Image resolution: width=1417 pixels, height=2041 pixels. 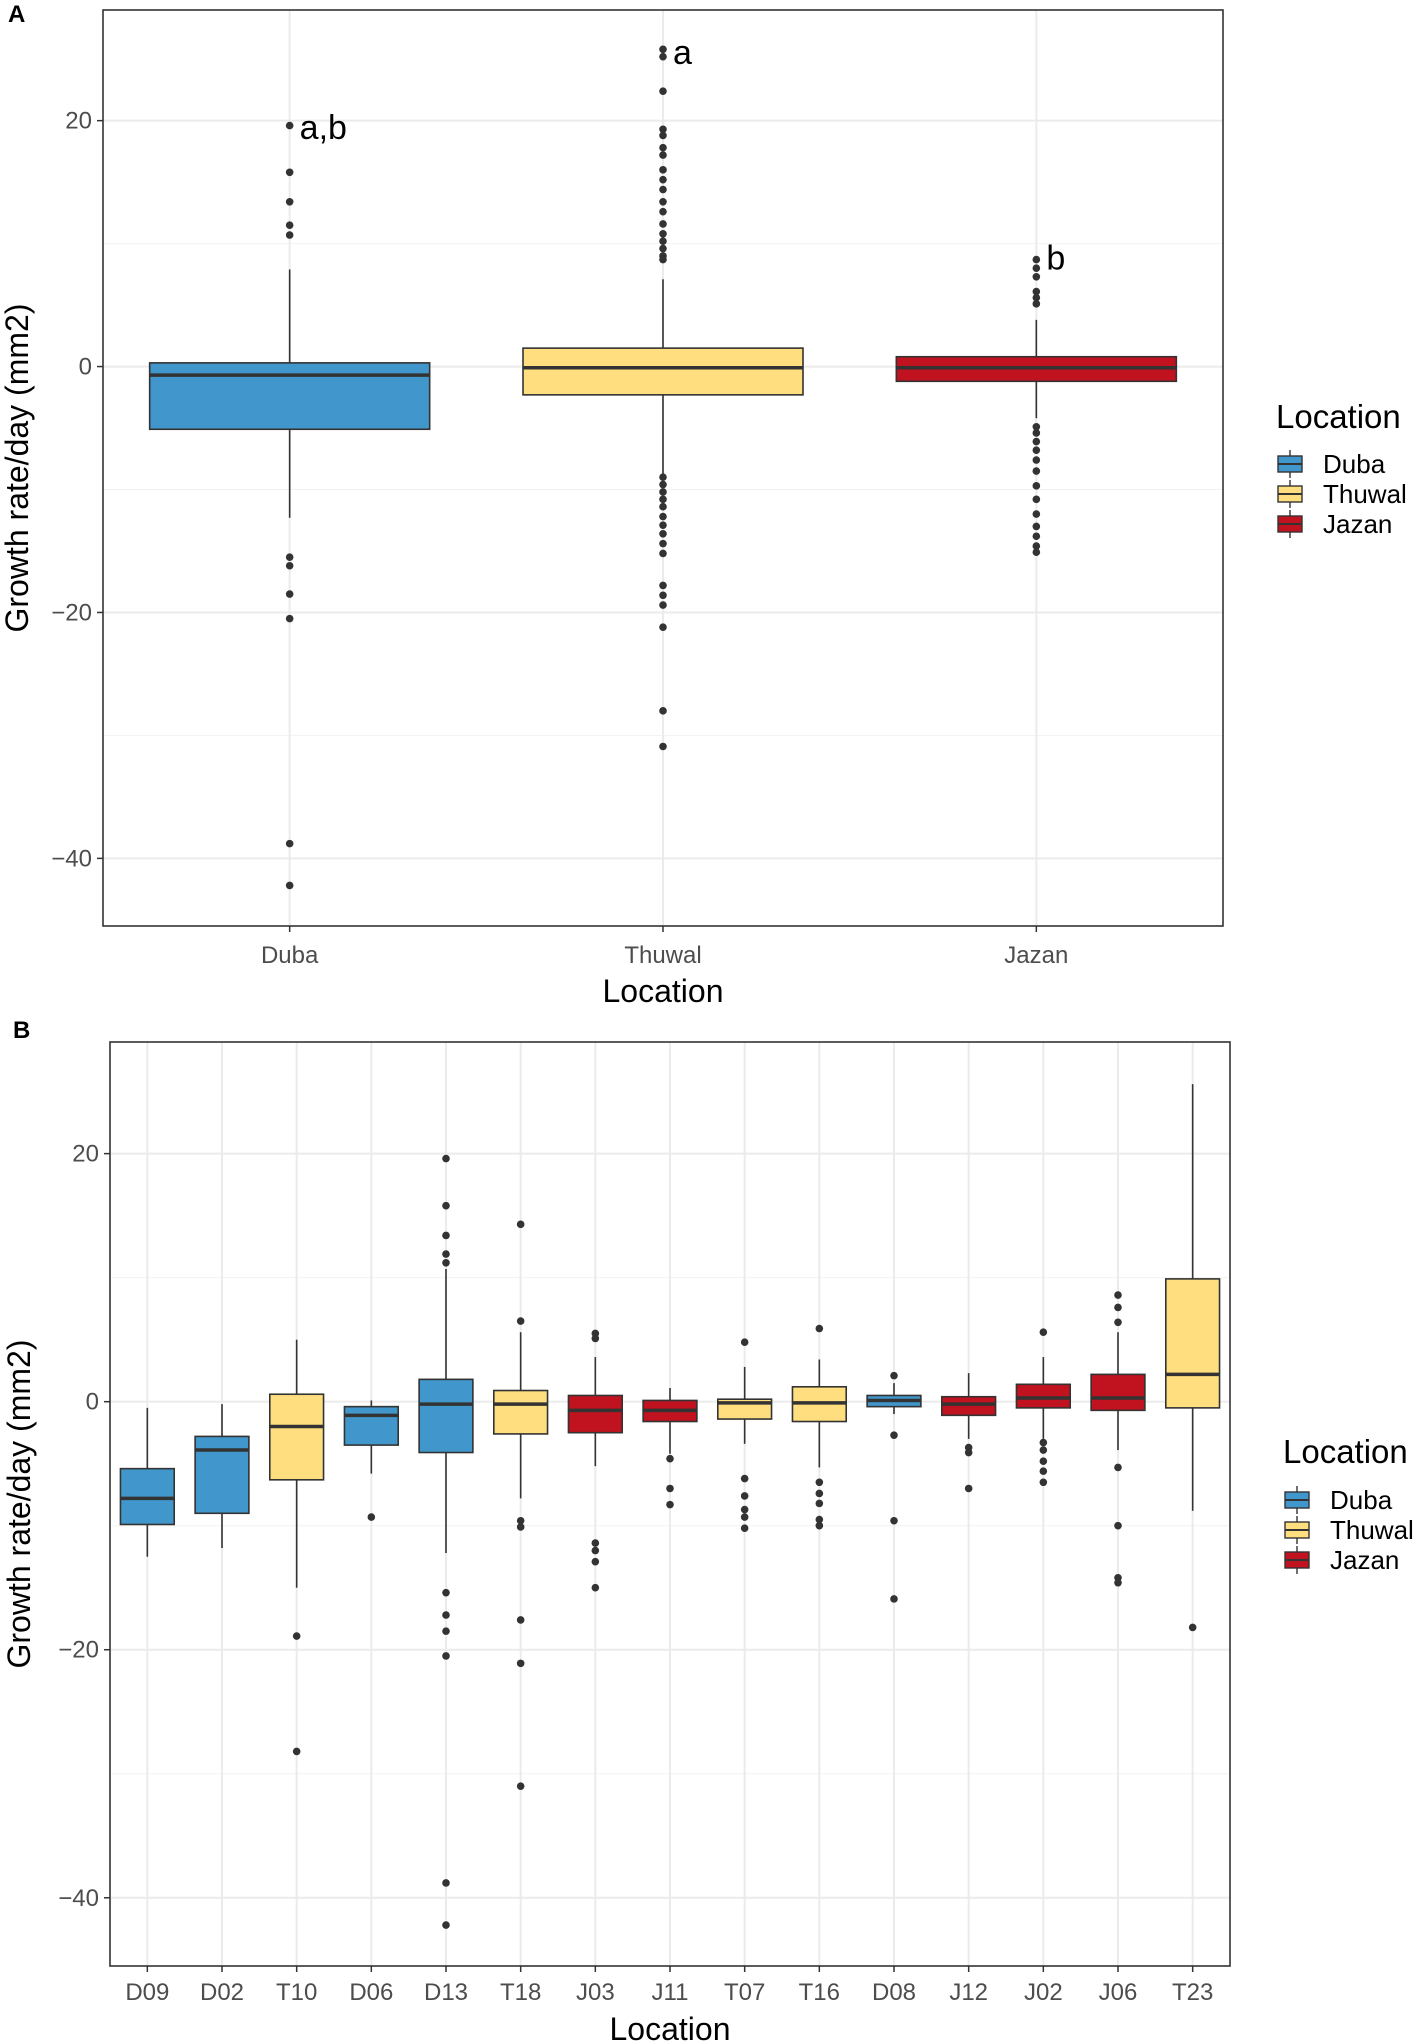 What do you see at coordinates (446, 1992) in the screenshot?
I see `x-tick-label: D13` at bounding box center [446, 1992].